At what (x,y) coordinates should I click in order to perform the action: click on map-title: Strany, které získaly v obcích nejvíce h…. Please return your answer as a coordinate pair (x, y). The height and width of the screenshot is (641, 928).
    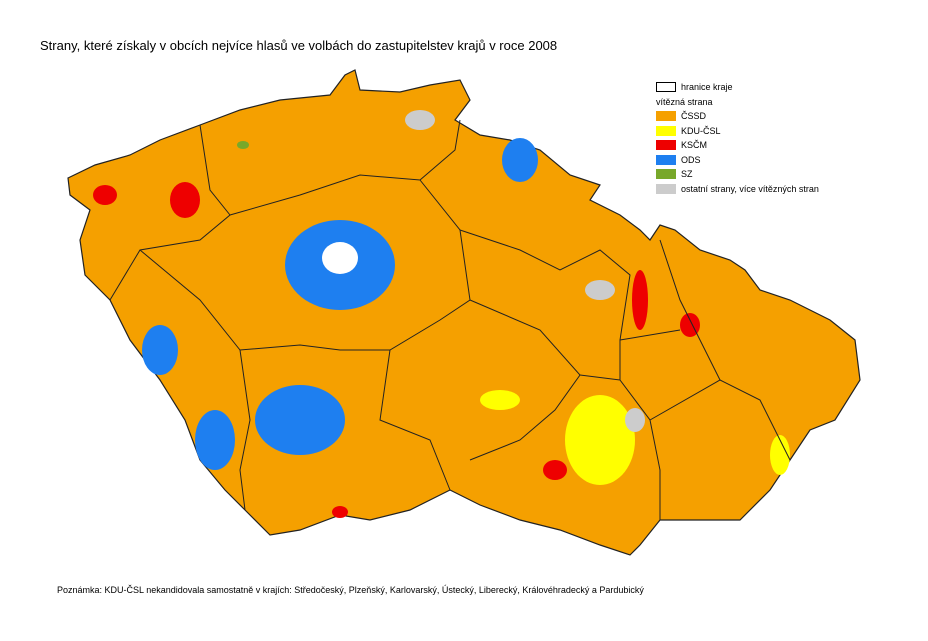
    Looking at the image, I should click on (299, 45).